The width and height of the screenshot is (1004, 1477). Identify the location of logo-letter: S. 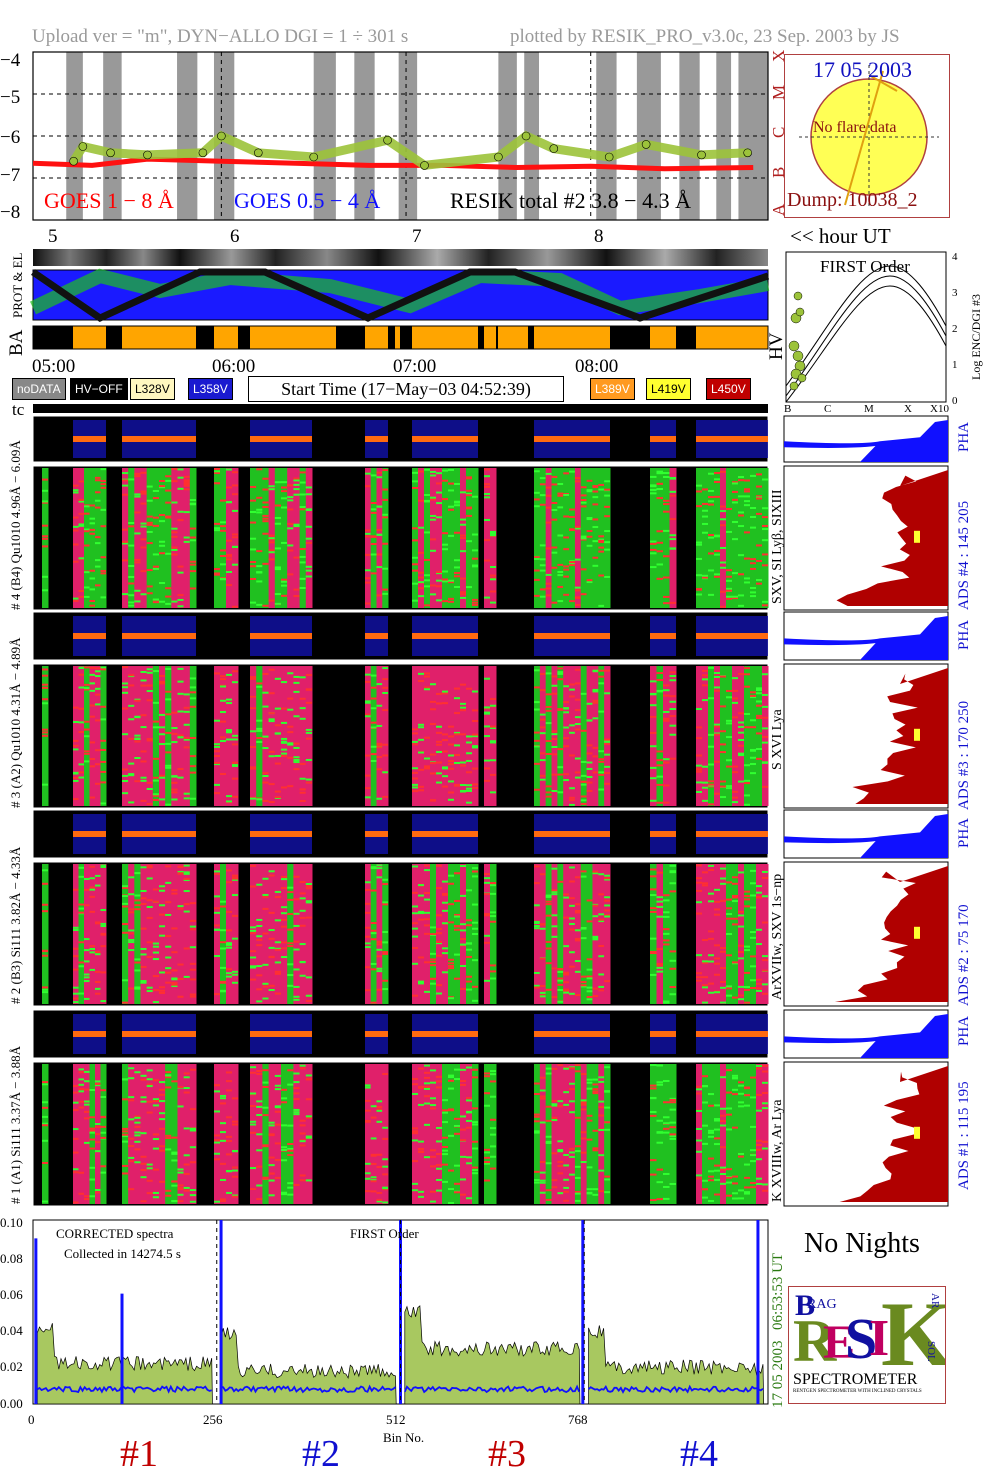
(861, 1338).